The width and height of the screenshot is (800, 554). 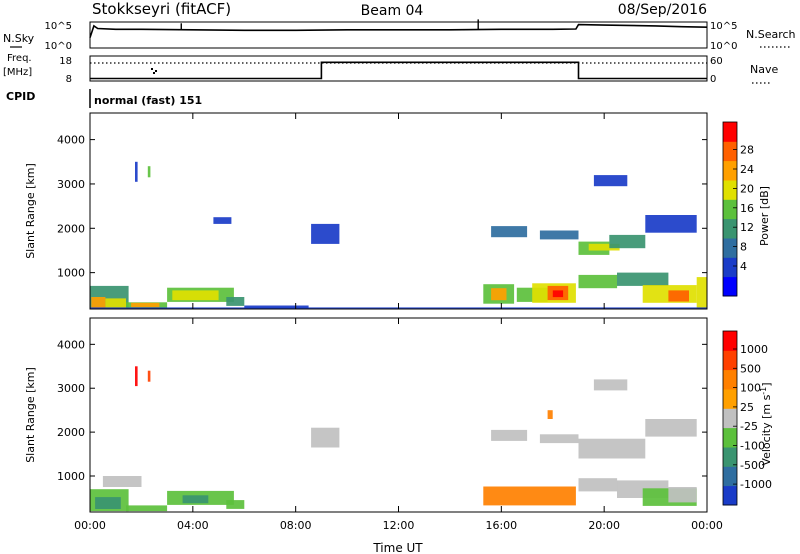 I want to click on cpid-label: CPID, so click(x=20, y=96).